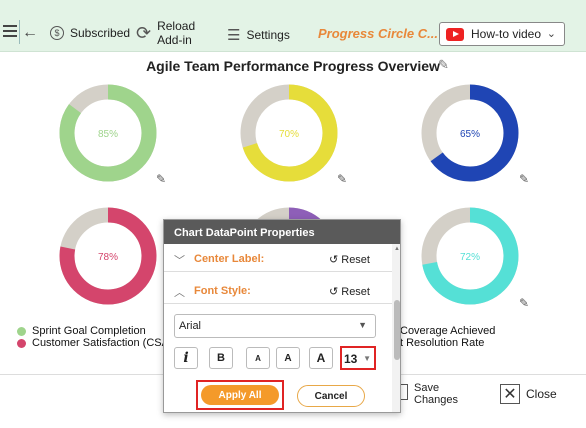 Image resolution: width=586 pixels, height=428 pixels. Describe the element at coordinates (179, 261) in the screenshot. I see `chevron-down-icon: ﹀` at that location.